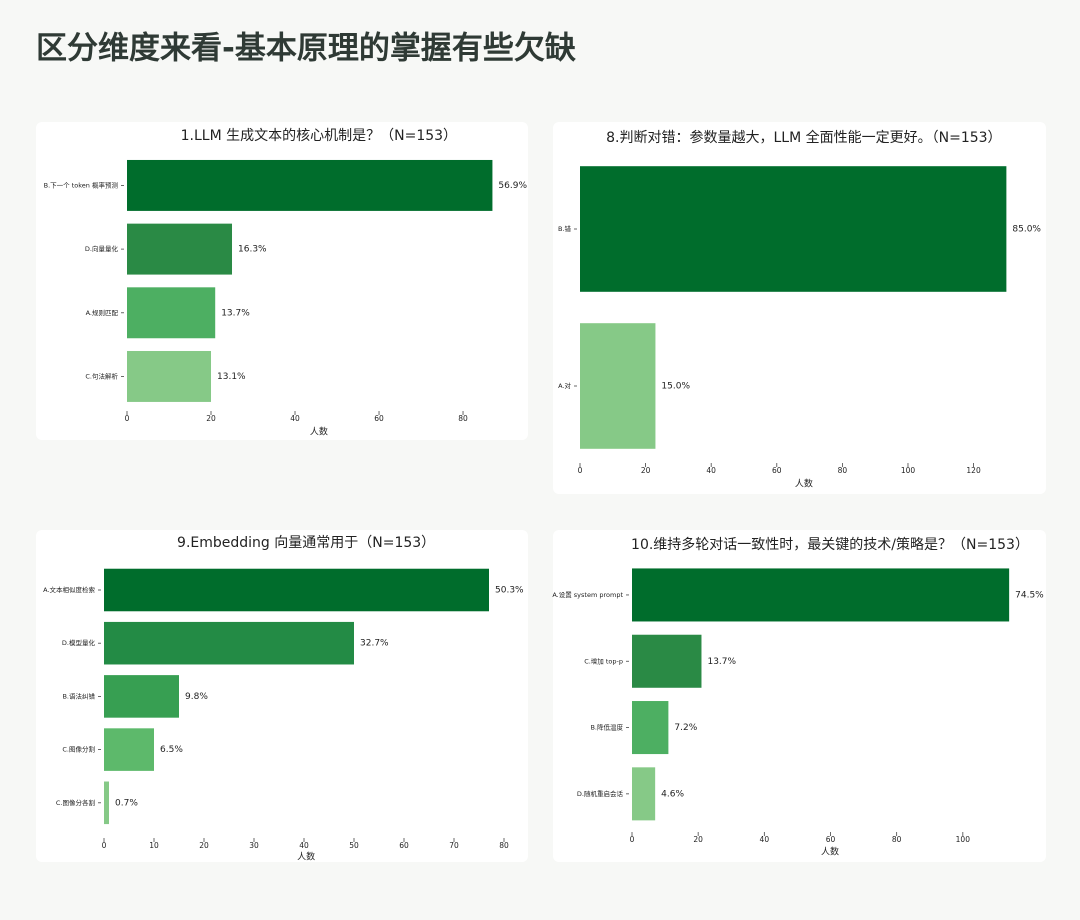 This screenshot has height=920, width=1080. Describe the element at coordinates (830, 544) in the screenshot. I see `chart-title: 10.维持多轮对话一致性时，最关键的技术/策略是？（N=153）` at that location.